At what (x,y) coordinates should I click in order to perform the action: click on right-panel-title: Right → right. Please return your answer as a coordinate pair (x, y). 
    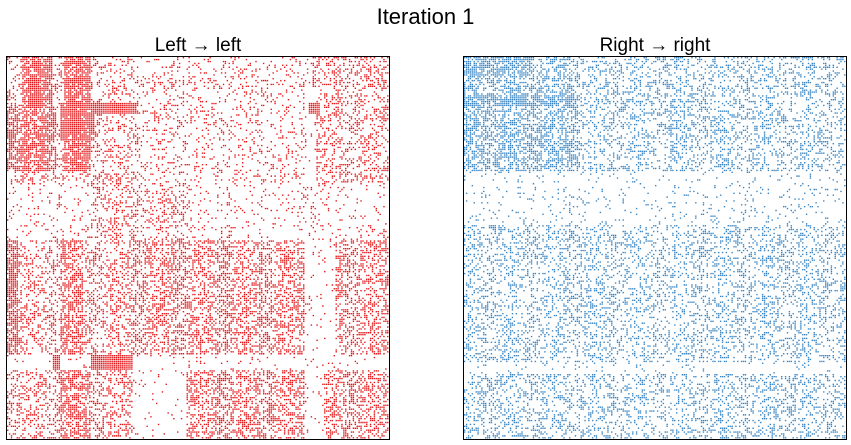
    Looking at the image, I should click on (655, 45).